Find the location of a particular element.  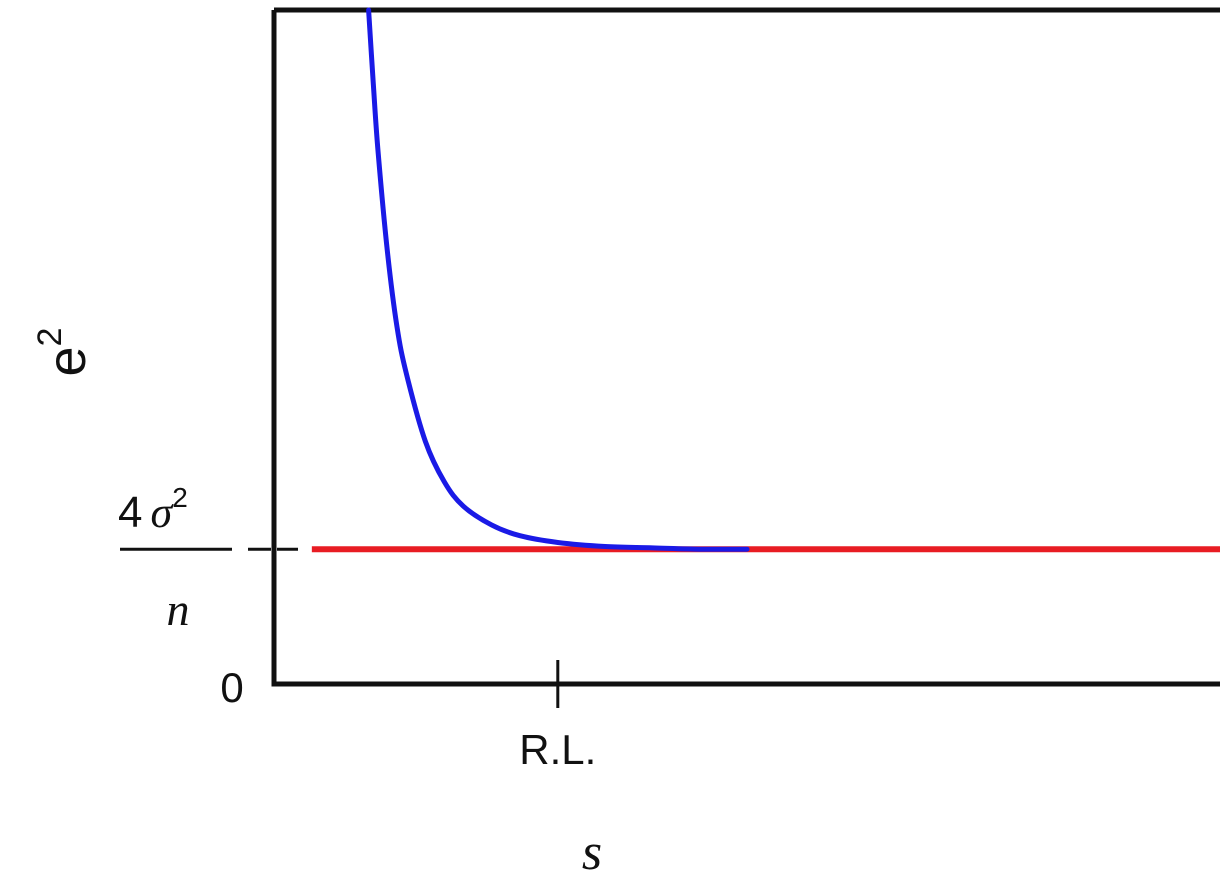

variance-denominator: n is located at coordinates (178, 609).